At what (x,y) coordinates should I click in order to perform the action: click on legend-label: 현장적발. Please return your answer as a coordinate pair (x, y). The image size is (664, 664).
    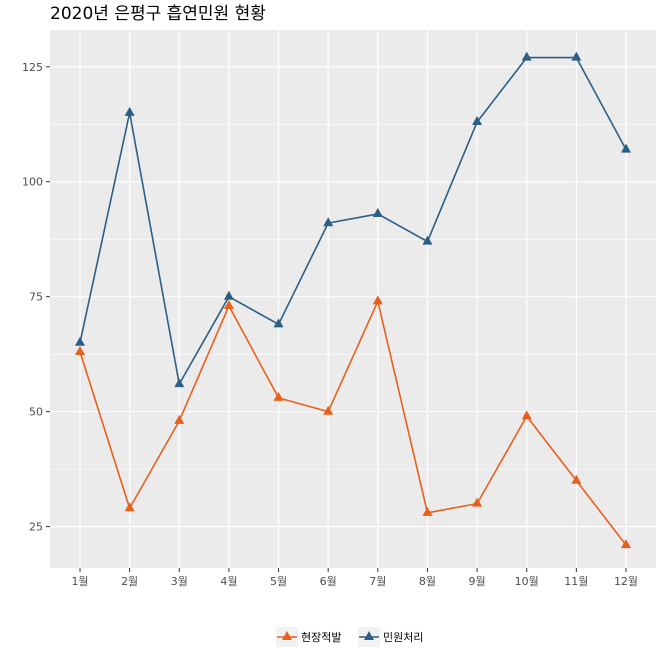
    Looking at the image, I should click on (321, 637).